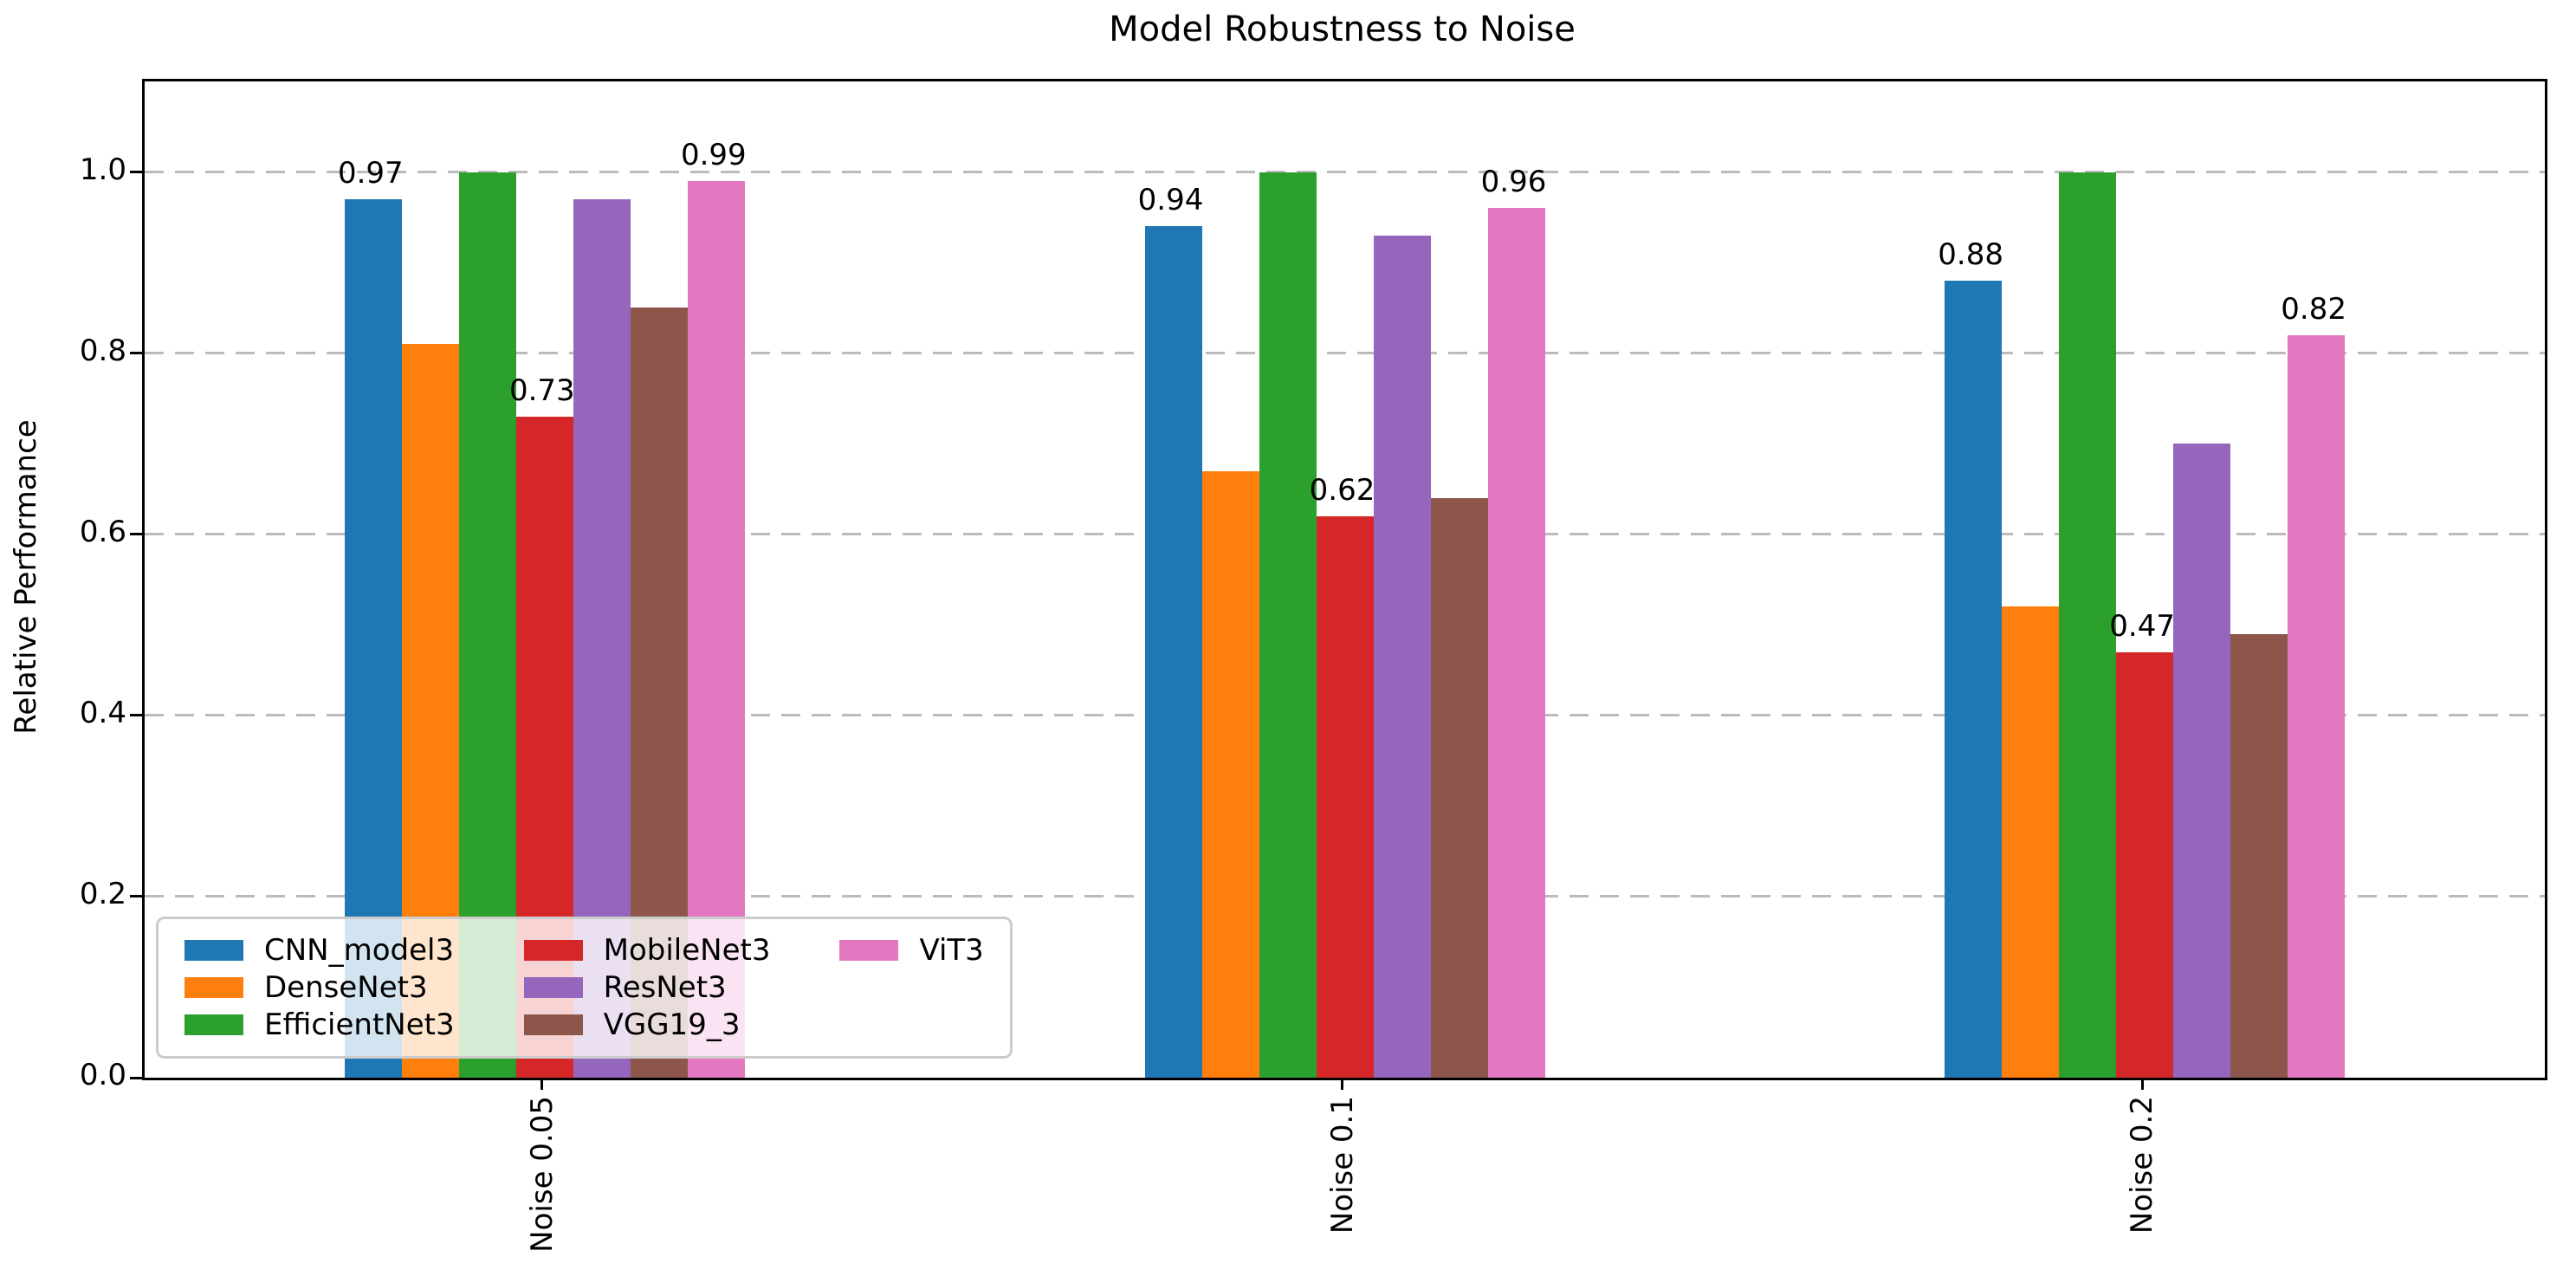 The width and height of the screenshot is (2576, 1283). Describe the element at coordinates (346, 987) in the screenshot. I see `legend-label: DenseNet3` at that location.